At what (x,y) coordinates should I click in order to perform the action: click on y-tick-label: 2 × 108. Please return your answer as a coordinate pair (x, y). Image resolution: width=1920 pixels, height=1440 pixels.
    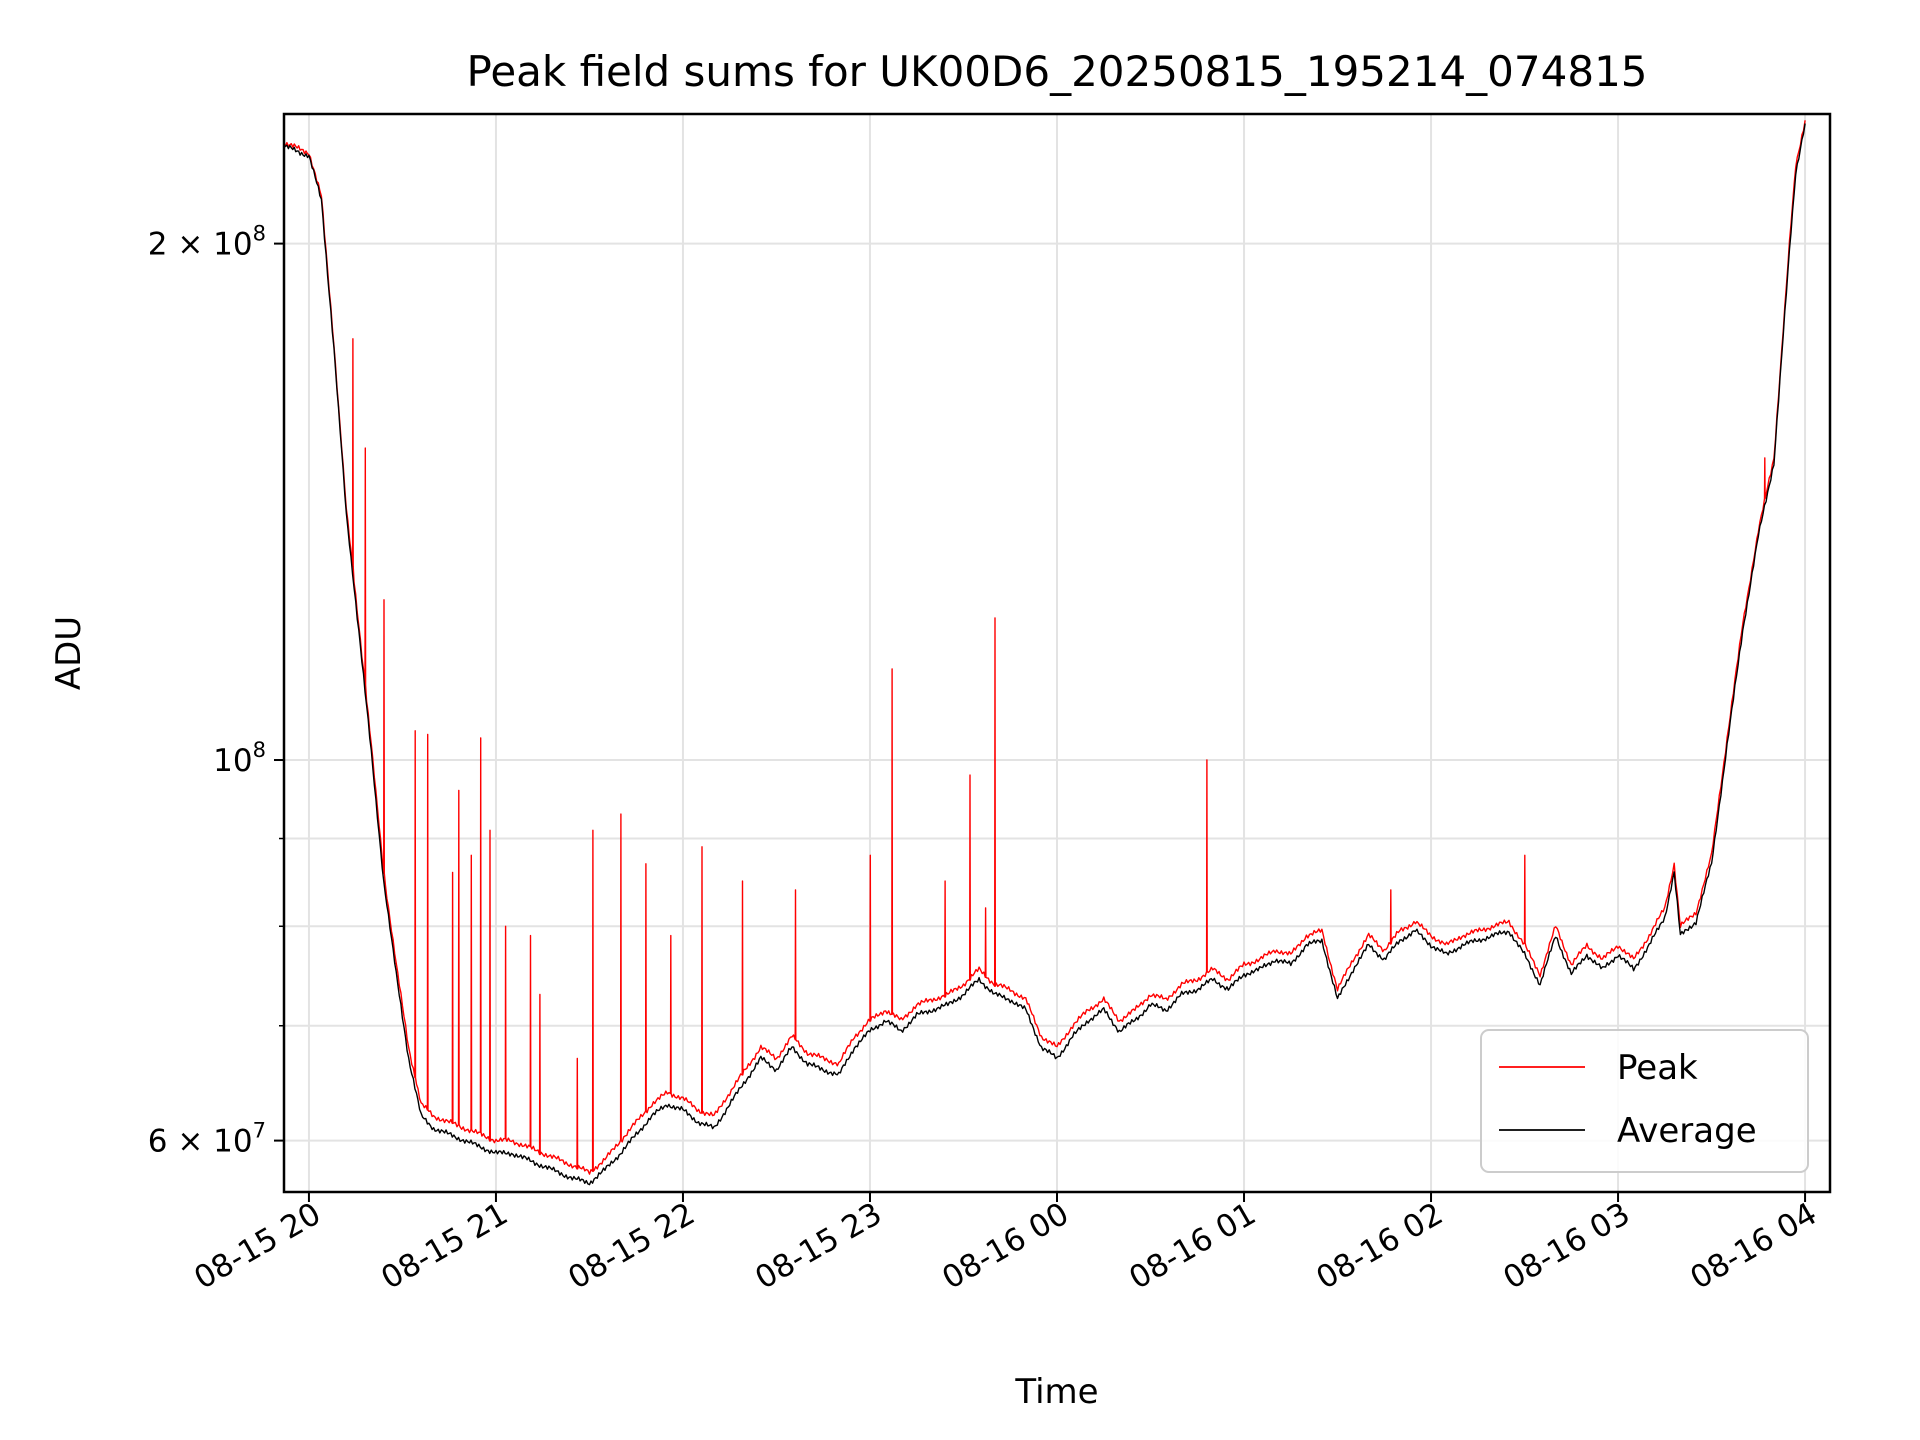
    Looking at the image, I should click on (207, 242).